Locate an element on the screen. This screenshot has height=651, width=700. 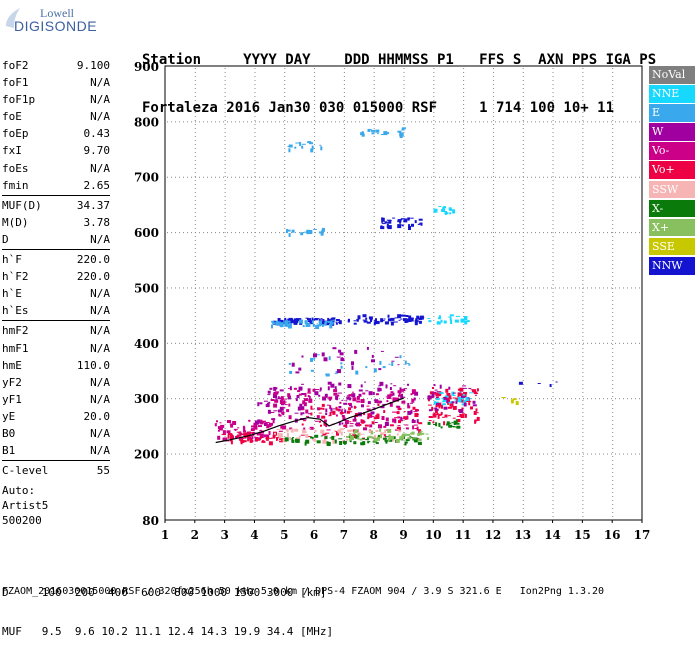
param-name: h`E is located at coordinates (12, 294).